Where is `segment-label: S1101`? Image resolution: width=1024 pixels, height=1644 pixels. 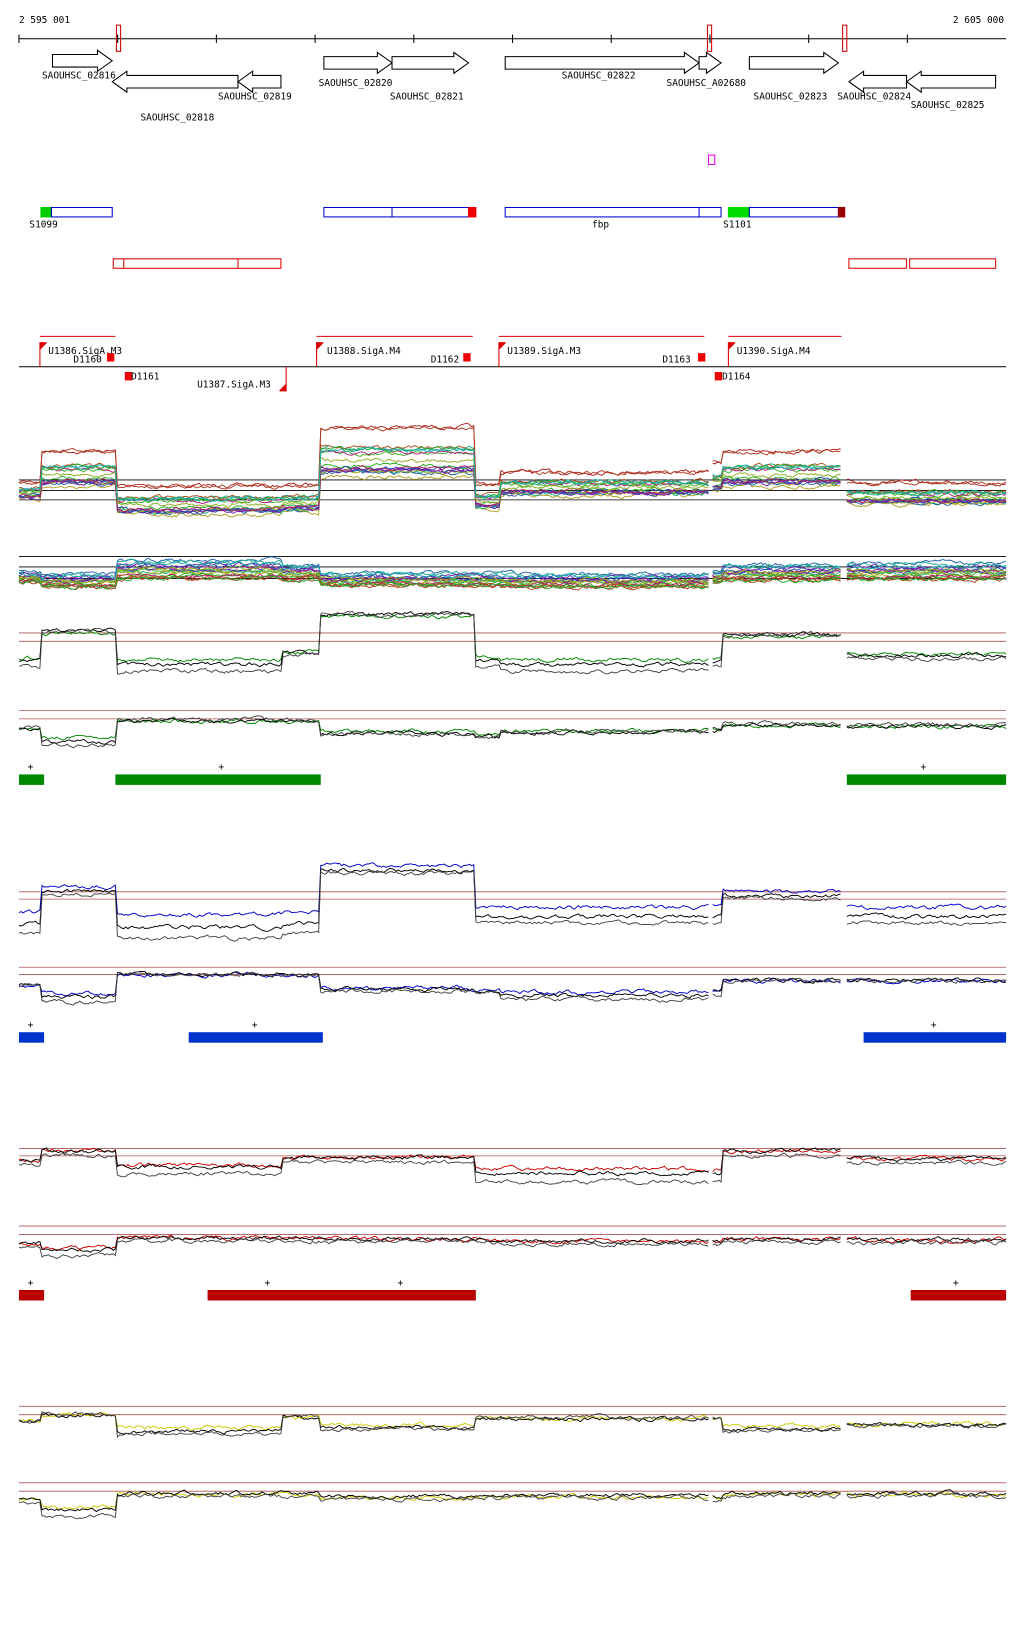
segment-label: S1101 is located at coordinates (737, 224).